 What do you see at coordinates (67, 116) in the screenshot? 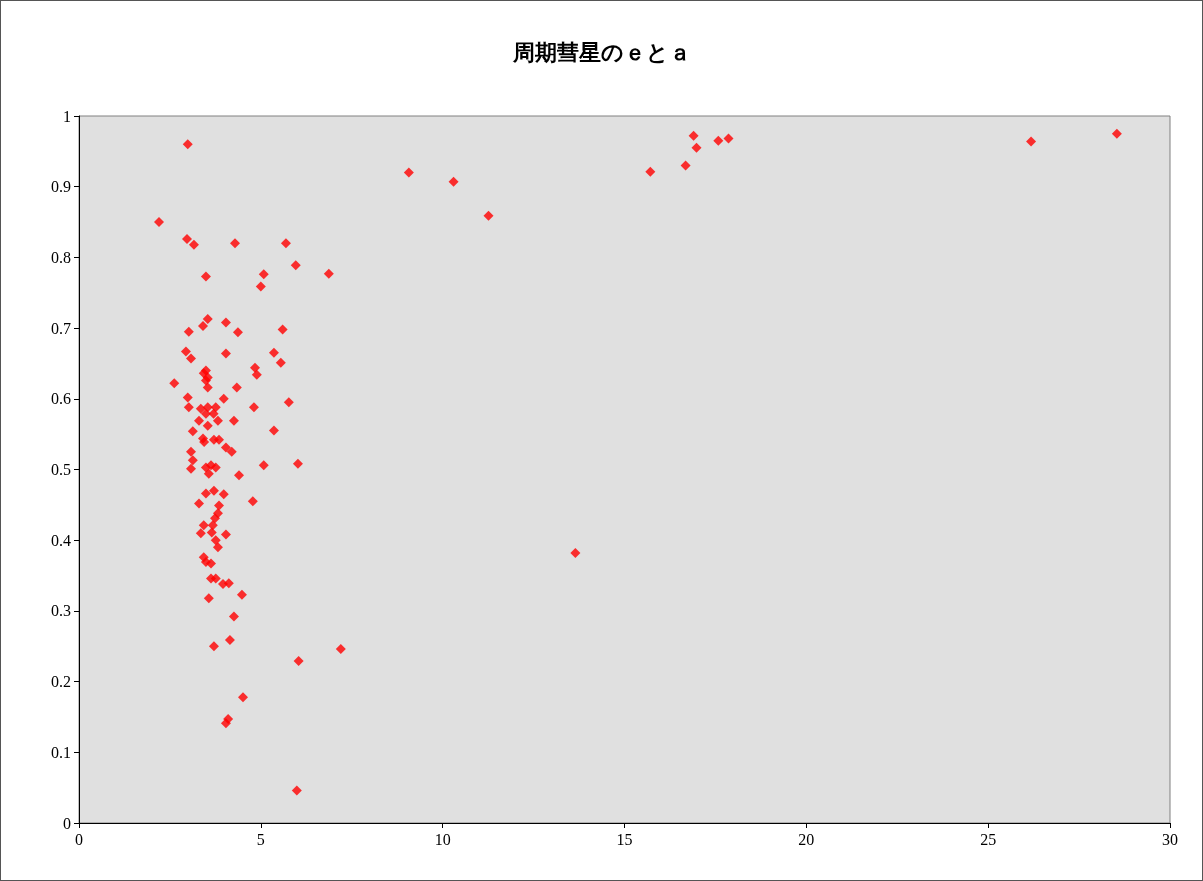
I see `y-tick-label: 1` at bounding box center [67, 116].